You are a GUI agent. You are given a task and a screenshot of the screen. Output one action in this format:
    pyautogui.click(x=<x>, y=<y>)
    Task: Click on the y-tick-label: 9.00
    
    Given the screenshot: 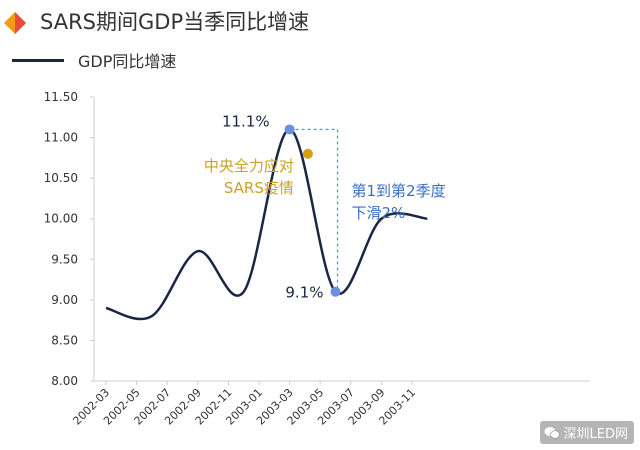 What is the action you would take?
    pyautogui.click(x=64, y=300)
    